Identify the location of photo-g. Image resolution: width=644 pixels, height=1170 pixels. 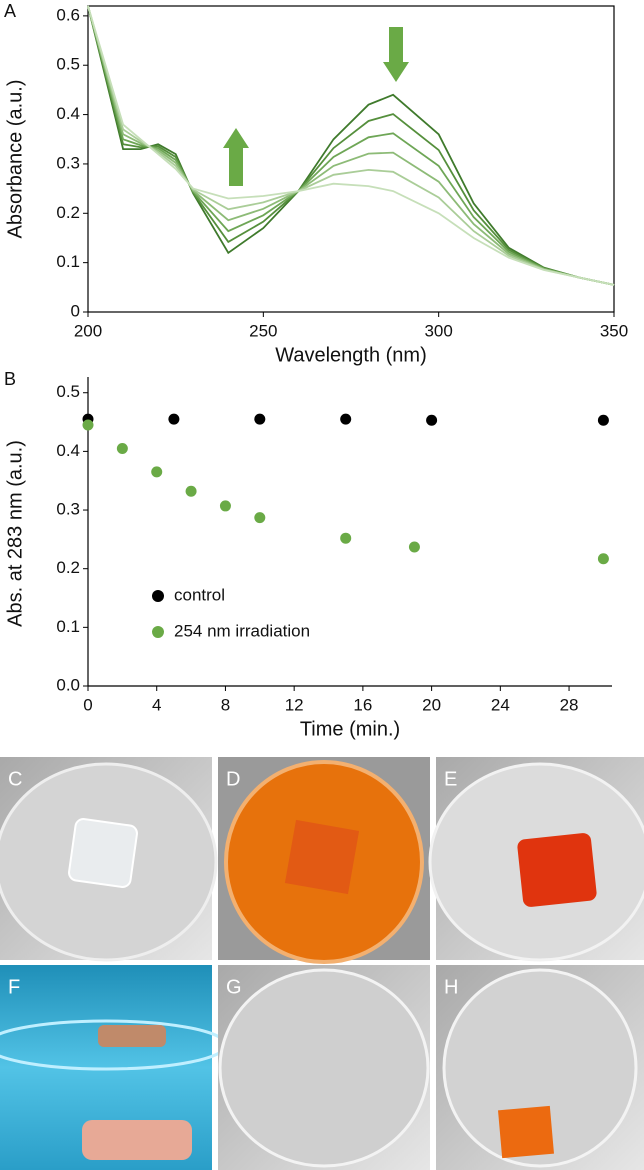
(324, 1067).